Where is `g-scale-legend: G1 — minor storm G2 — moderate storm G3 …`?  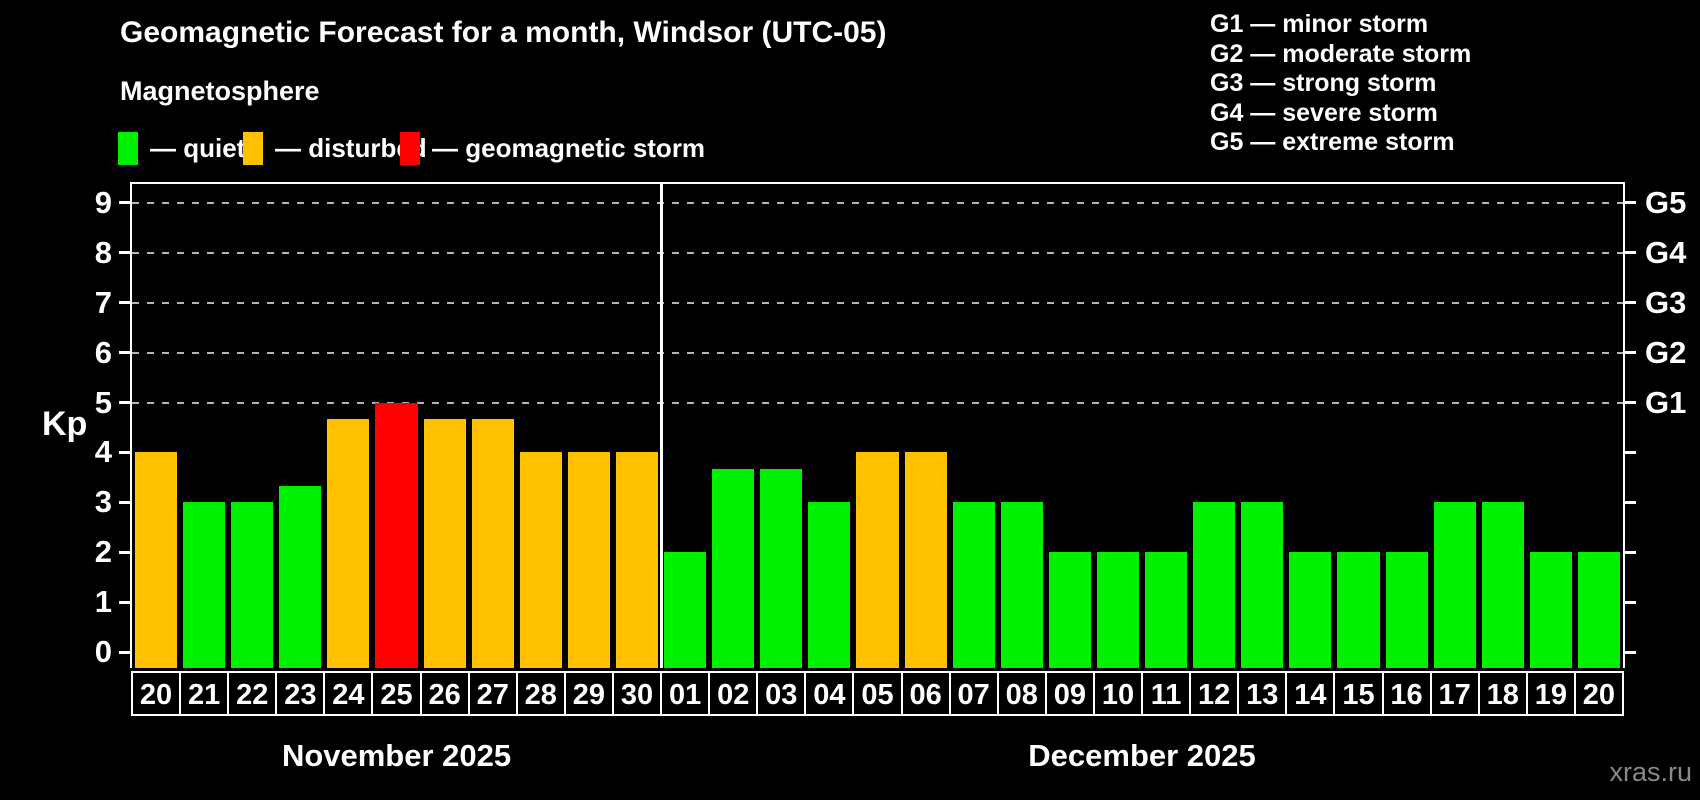 g-scale-legend: G1 — minor storm G2 — moderate storm G3 … is located at coordinates (1340, 84).